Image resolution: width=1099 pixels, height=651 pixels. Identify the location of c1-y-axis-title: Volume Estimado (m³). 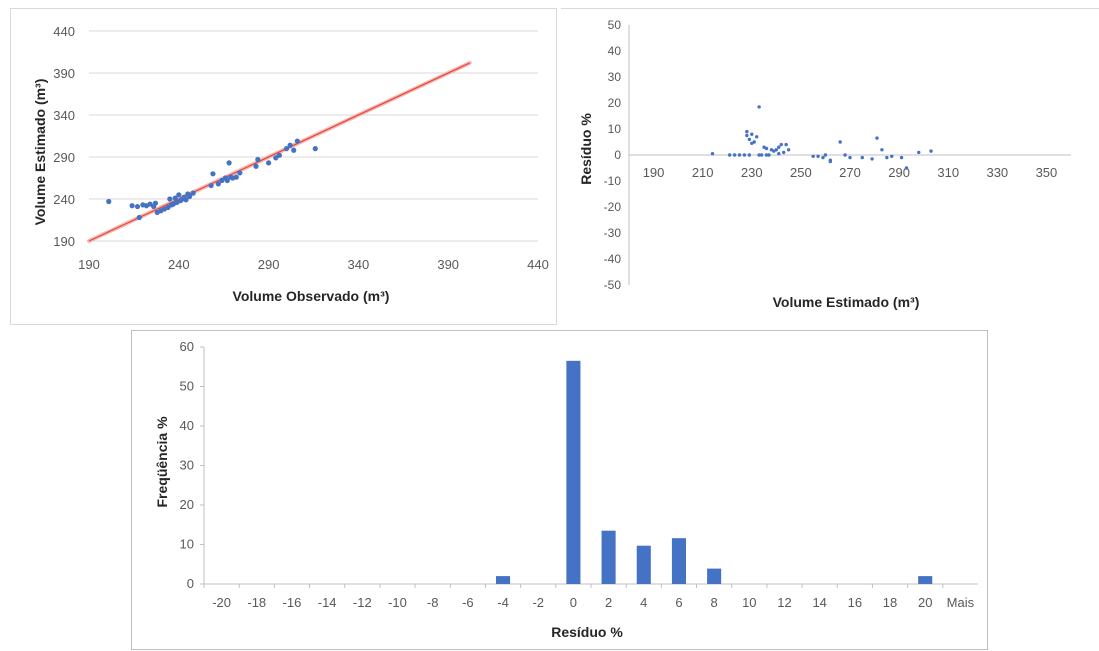
(40, 152).